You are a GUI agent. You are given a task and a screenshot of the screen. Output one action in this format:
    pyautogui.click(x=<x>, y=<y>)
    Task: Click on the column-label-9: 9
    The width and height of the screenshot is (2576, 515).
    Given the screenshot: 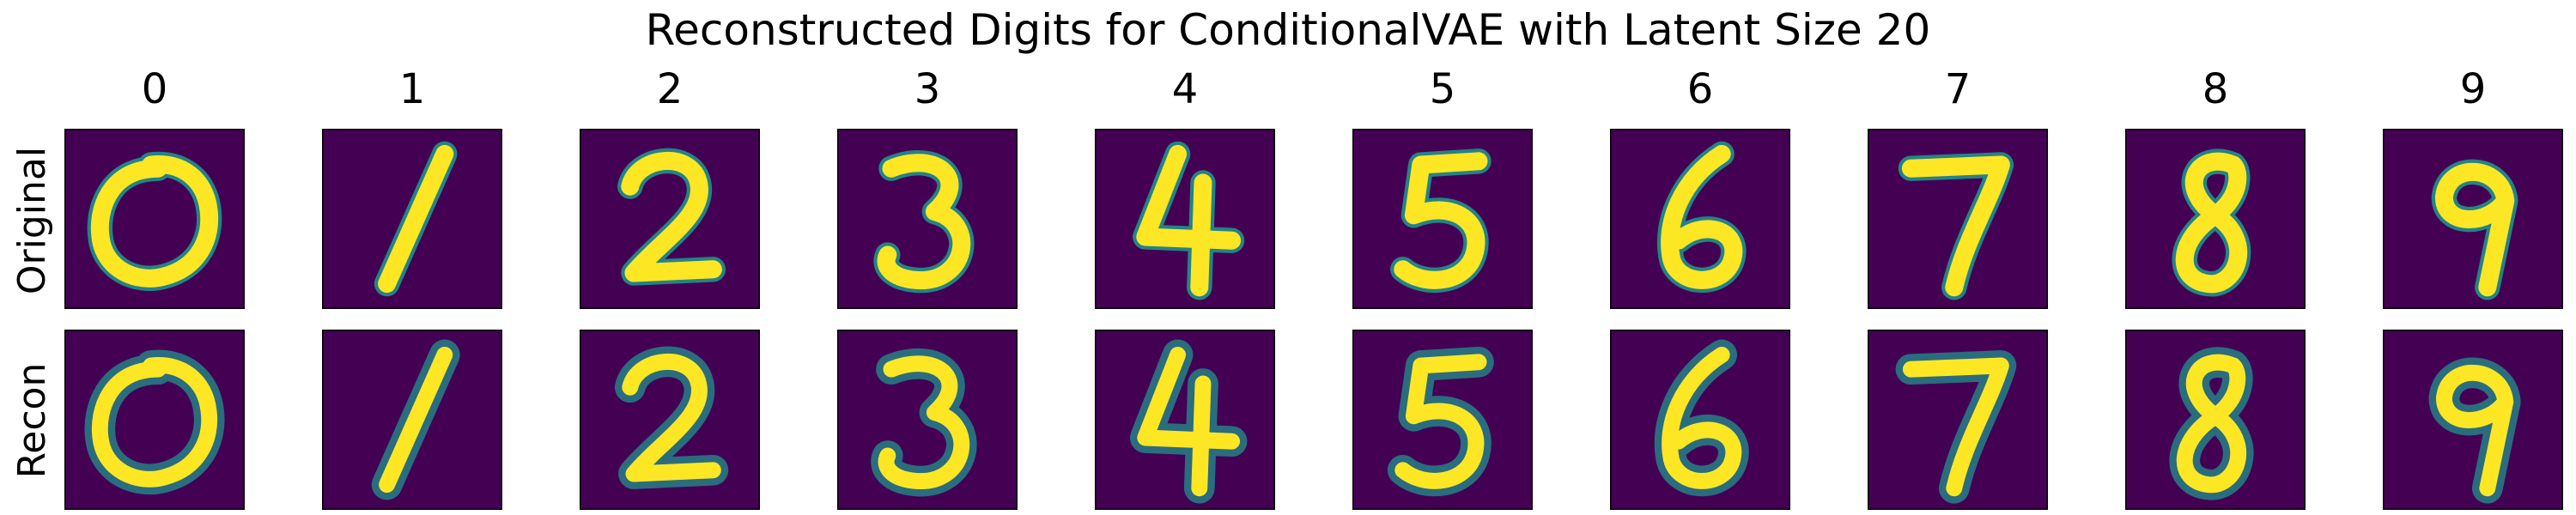 What is the action you would take?
    pyautogui.click(x=2473, y=89)
    